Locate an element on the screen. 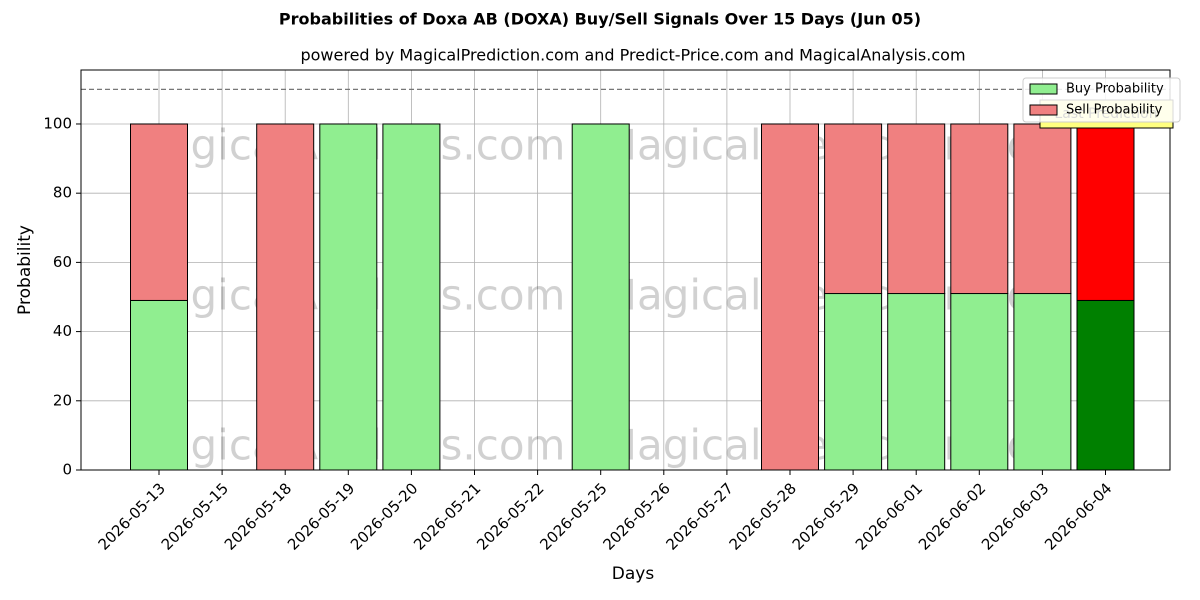 Image resolution: width=1200 pixels, height=600 pixels. x-tick-label: 2026-05-15 is located at coordinates (195, 516).